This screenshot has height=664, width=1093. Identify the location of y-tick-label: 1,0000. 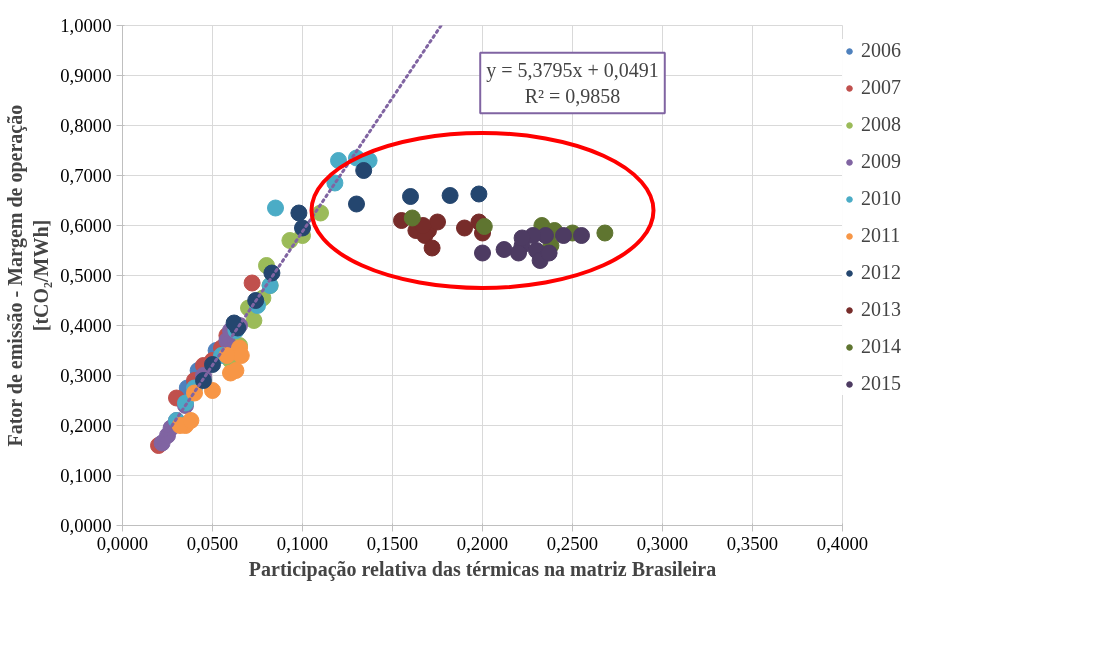
(86, 25).